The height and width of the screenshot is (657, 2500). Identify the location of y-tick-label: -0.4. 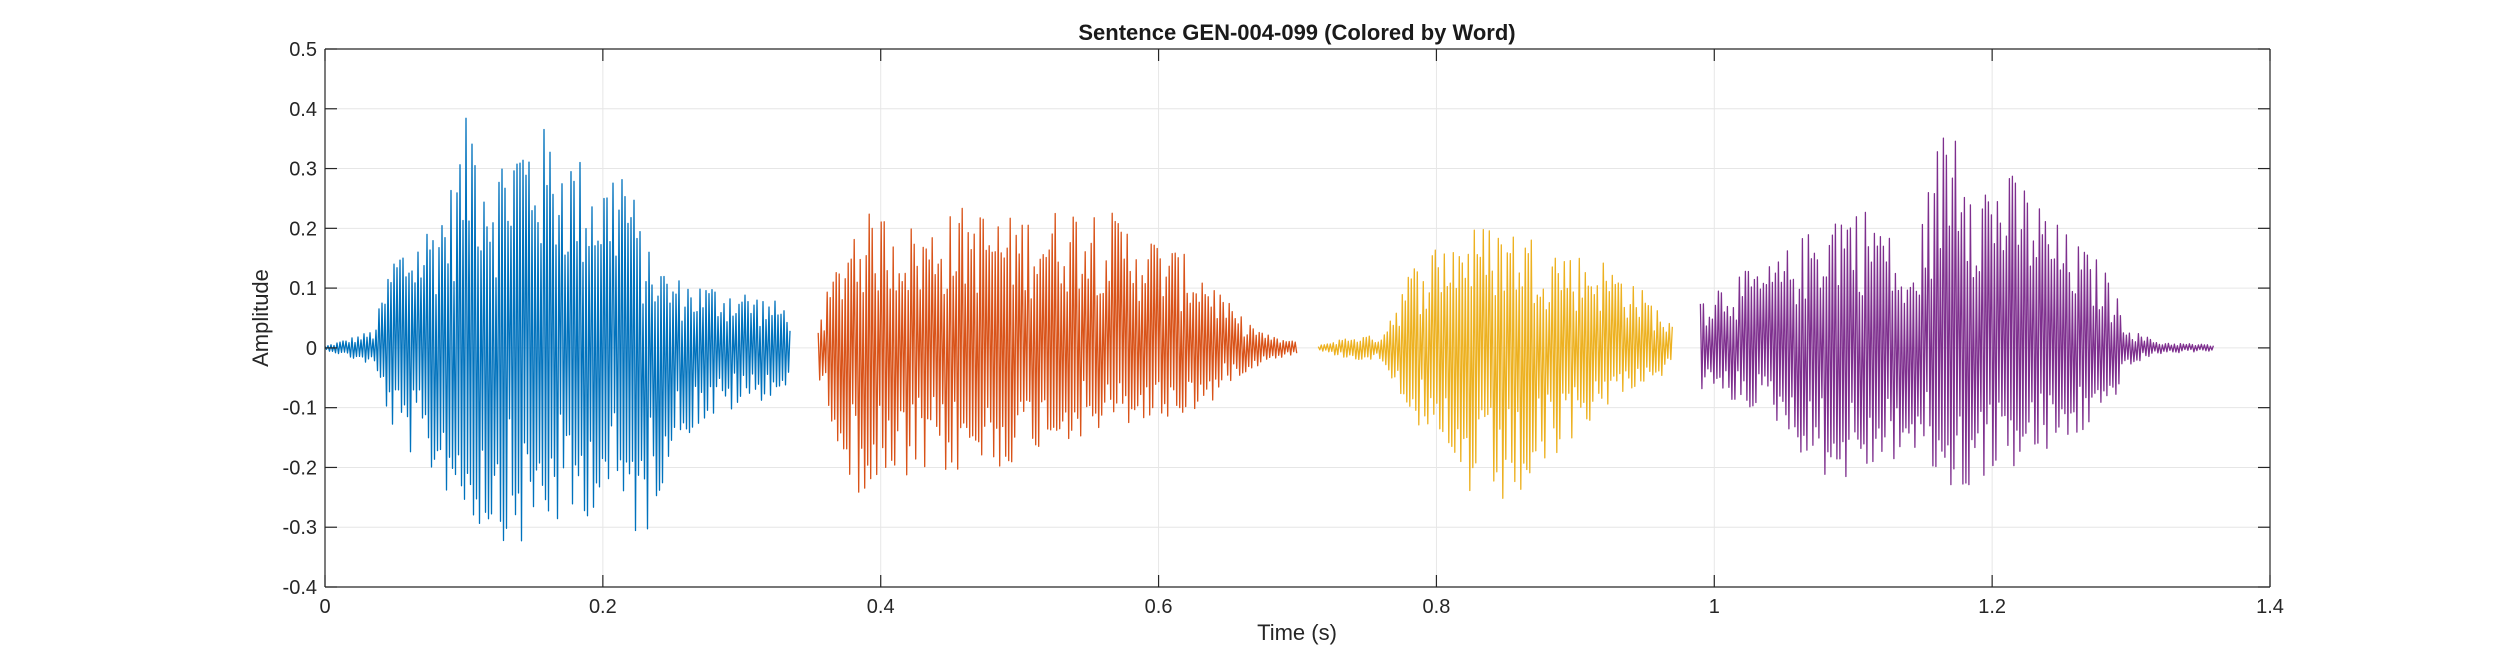
(300, 588).